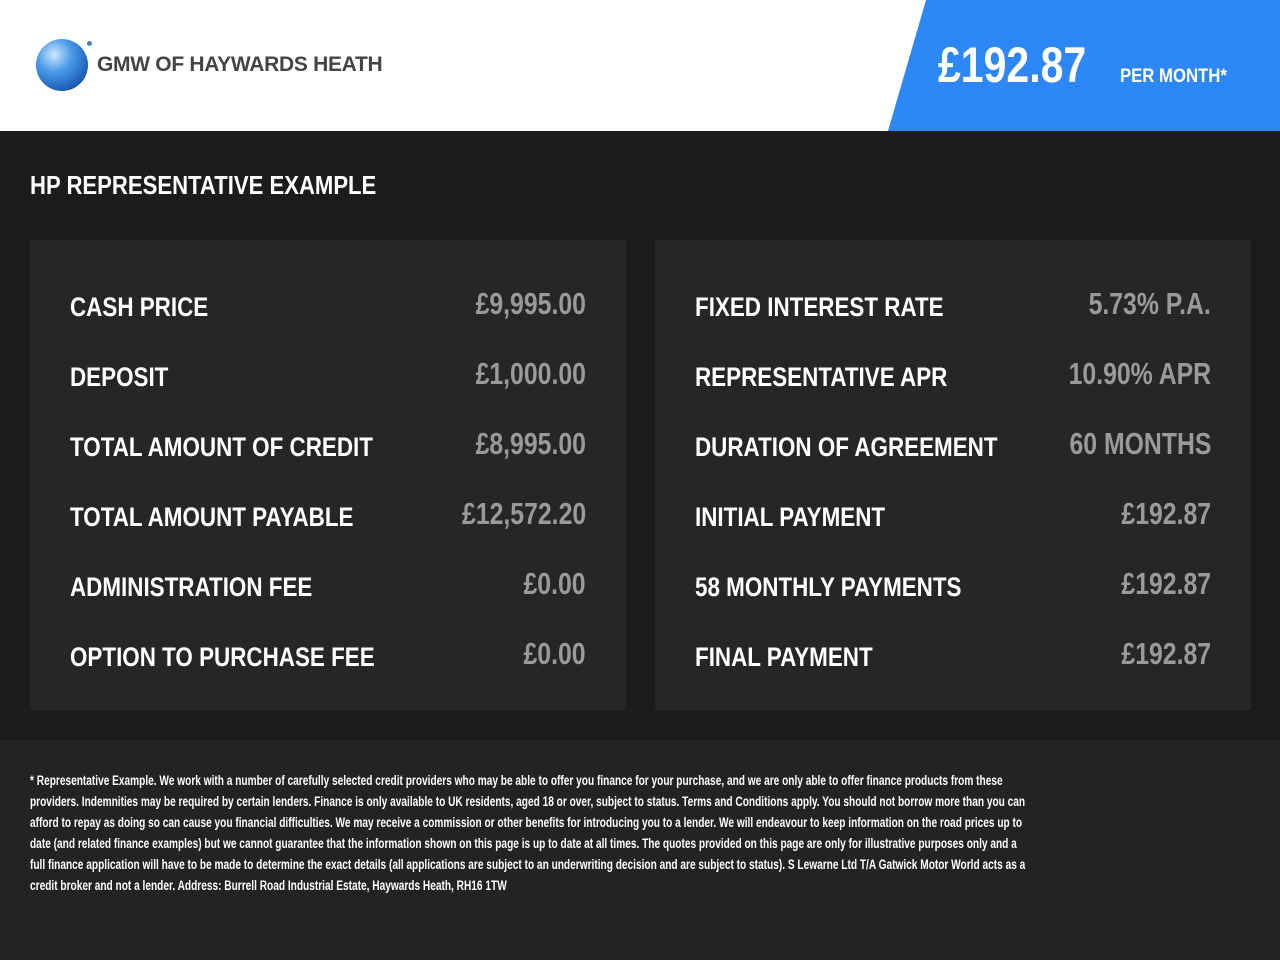  What do you see at coordinates (828, 587) in the screenshot?
I see `row-label: 58 MONTHLY PAYMENTS` at bounding box center [828, 587].